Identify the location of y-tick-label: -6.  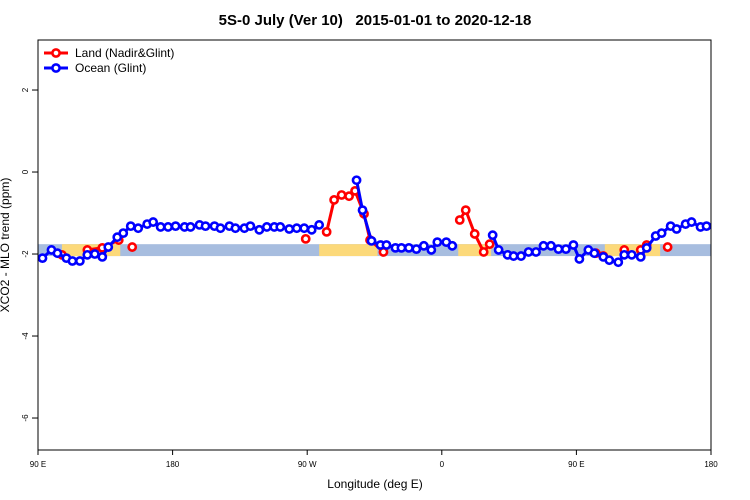
(25, 418).